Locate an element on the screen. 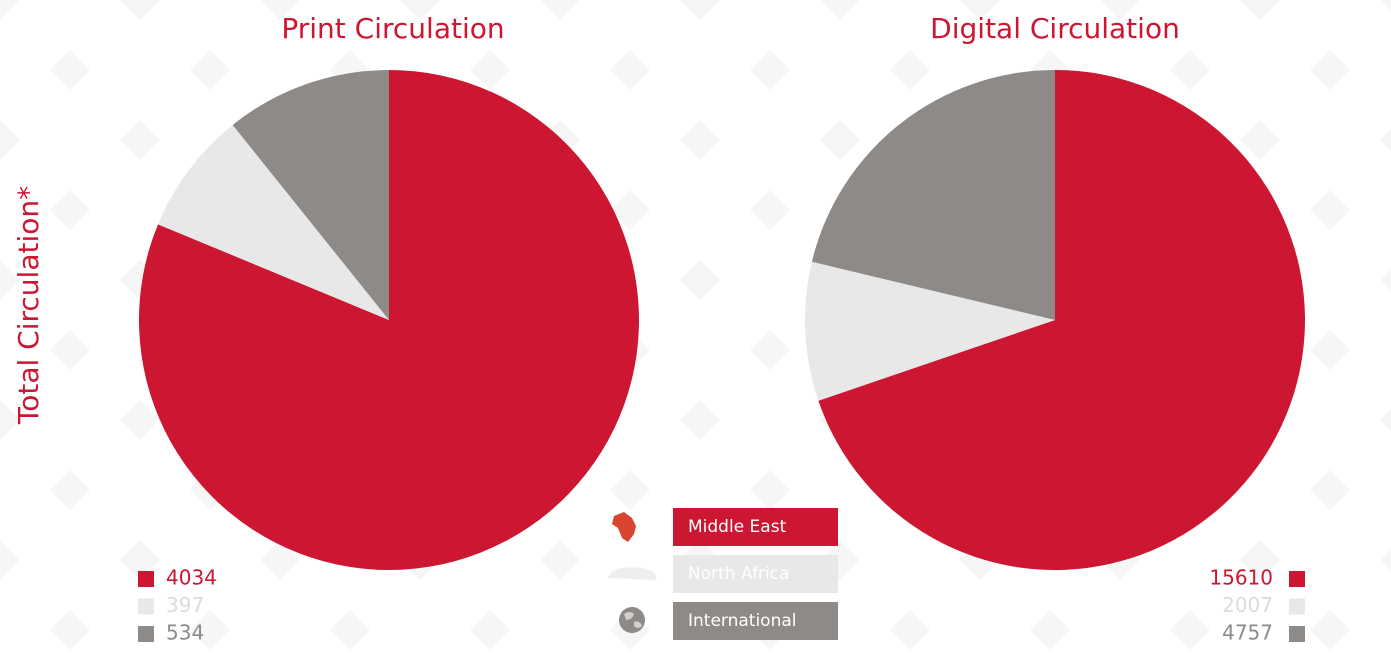 The image size is (1391, 654). value-label: 15610 is located at coordinates (1241, 578).